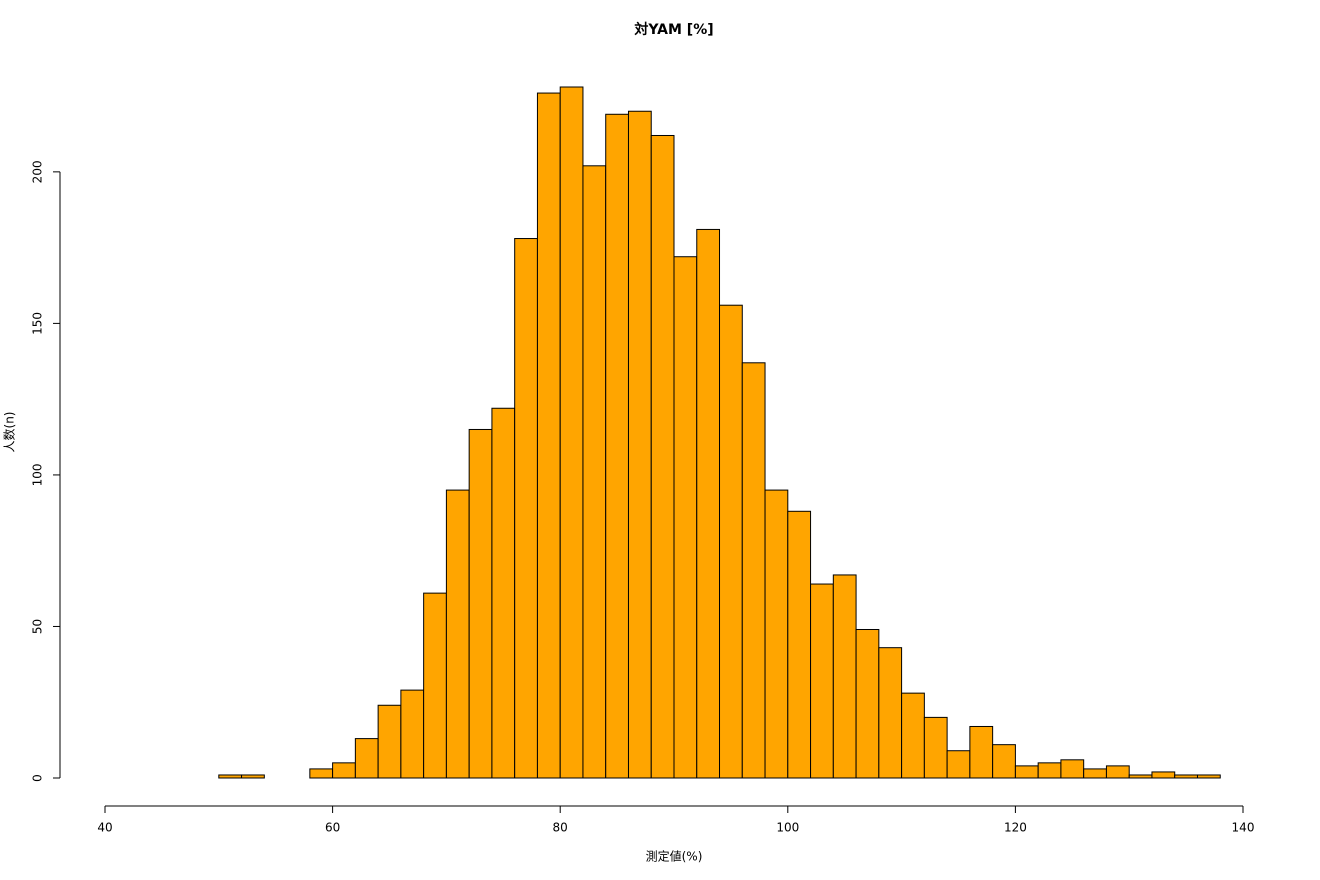  Describe the element at coordinates (673, 29) in the screenshot. I see `chart-title: 対YAM [%]` at that location.